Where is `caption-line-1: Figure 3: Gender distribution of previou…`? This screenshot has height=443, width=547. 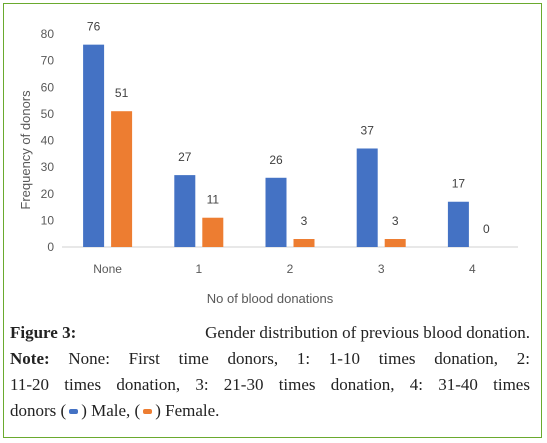
caption-line-1: Figure 3: Gender distribution of previou… is located at coordinates (270, 333).